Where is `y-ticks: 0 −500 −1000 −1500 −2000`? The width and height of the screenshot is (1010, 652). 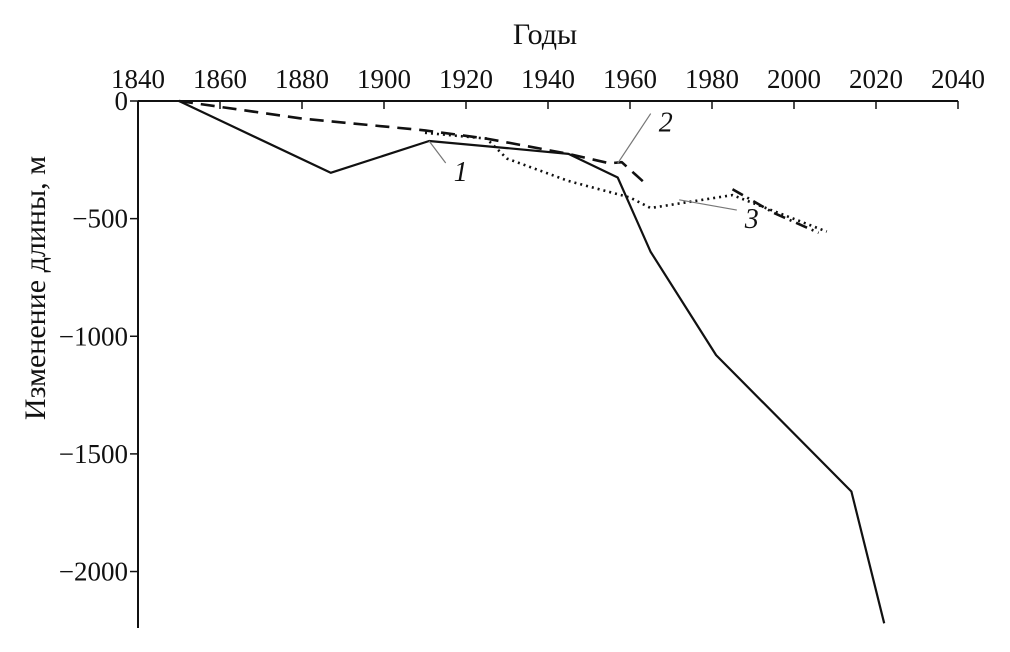
y-ticks: 0 −500 −1000 −1500 −2000 is located at coordinates (98, 336).